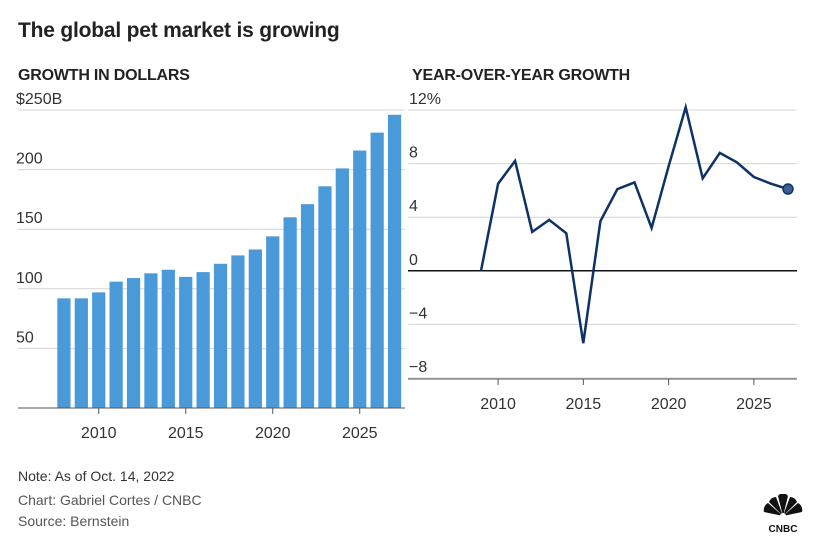 This screenshot has width=829, height=541. Describe the element at coordinates (413, 153) in the screenshot. I see `line-ytick-label: 8` at that location.